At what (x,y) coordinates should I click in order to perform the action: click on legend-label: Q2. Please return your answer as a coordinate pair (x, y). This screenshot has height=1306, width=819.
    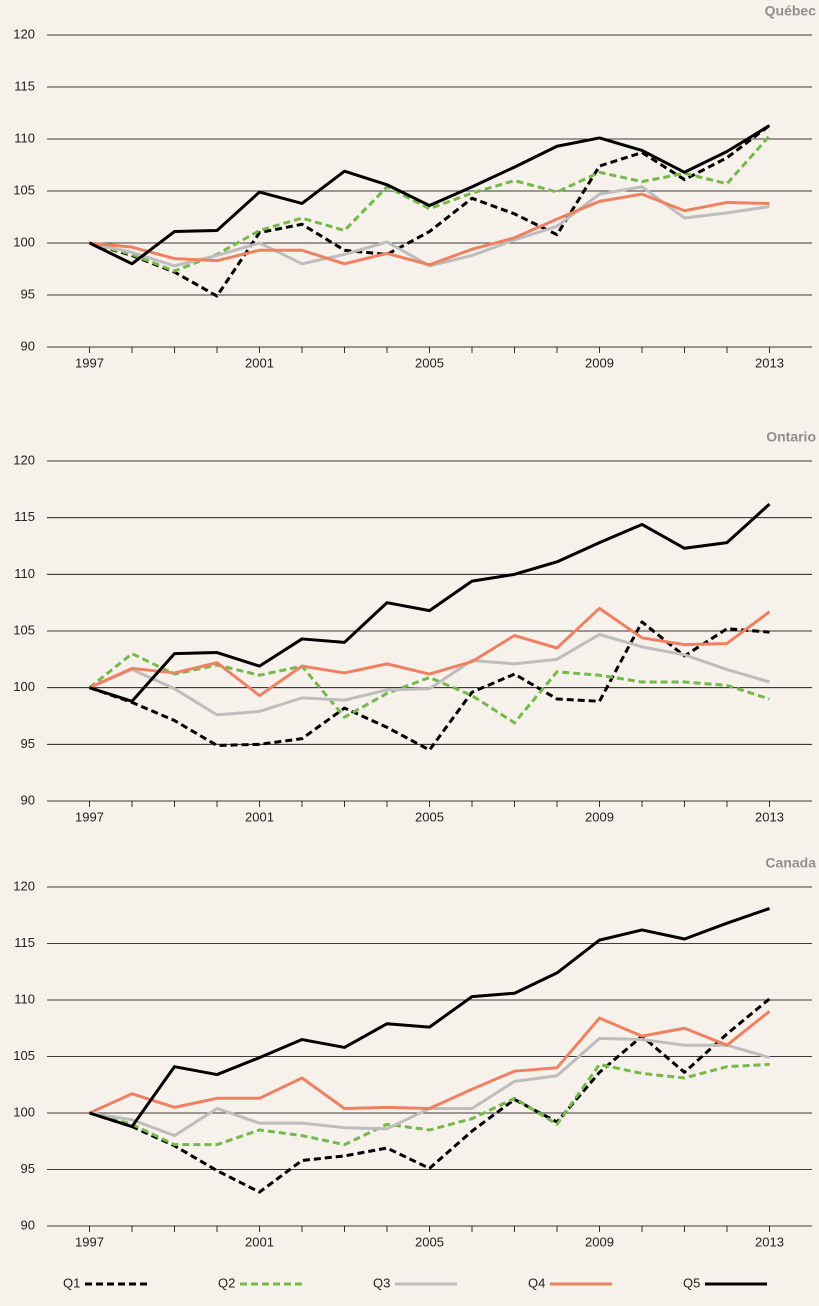
    Looking at the image, I should click on (226, 1282).